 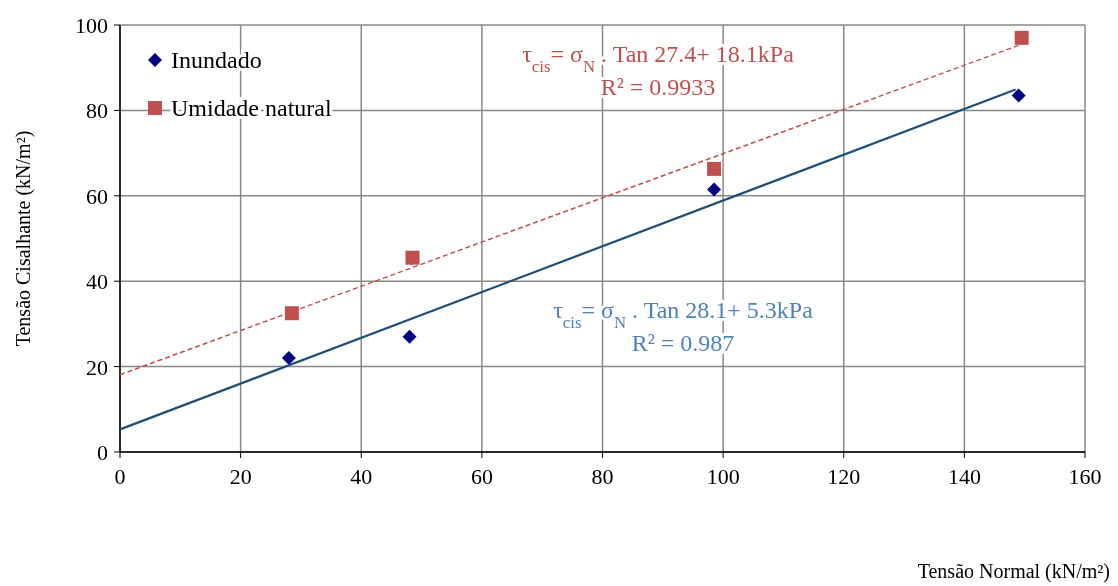 I want to click on y-tick-label: 80, so click(x=97, y=111).